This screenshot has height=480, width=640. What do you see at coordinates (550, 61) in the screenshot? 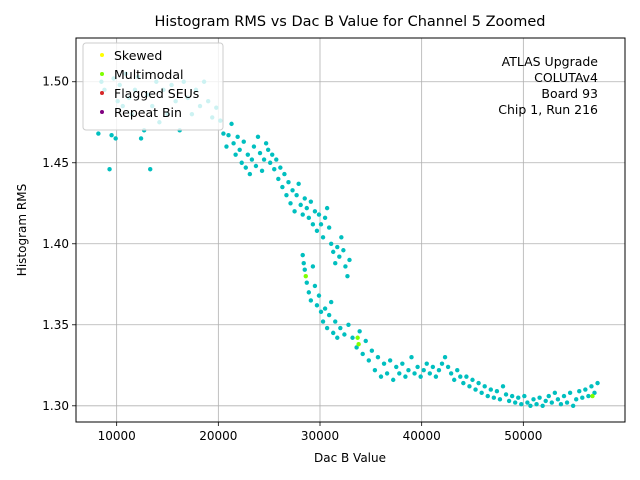
I see `annotation-line-1: ATLAS Upgrade` at bounding box center [550, 61].